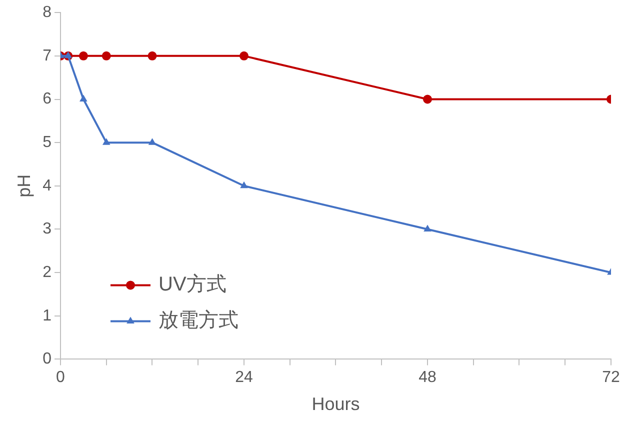  What do you see at coordinates (47, 272) in the screenshot?
I see `y-tick-label: 2` at bounding box center [47, 272].